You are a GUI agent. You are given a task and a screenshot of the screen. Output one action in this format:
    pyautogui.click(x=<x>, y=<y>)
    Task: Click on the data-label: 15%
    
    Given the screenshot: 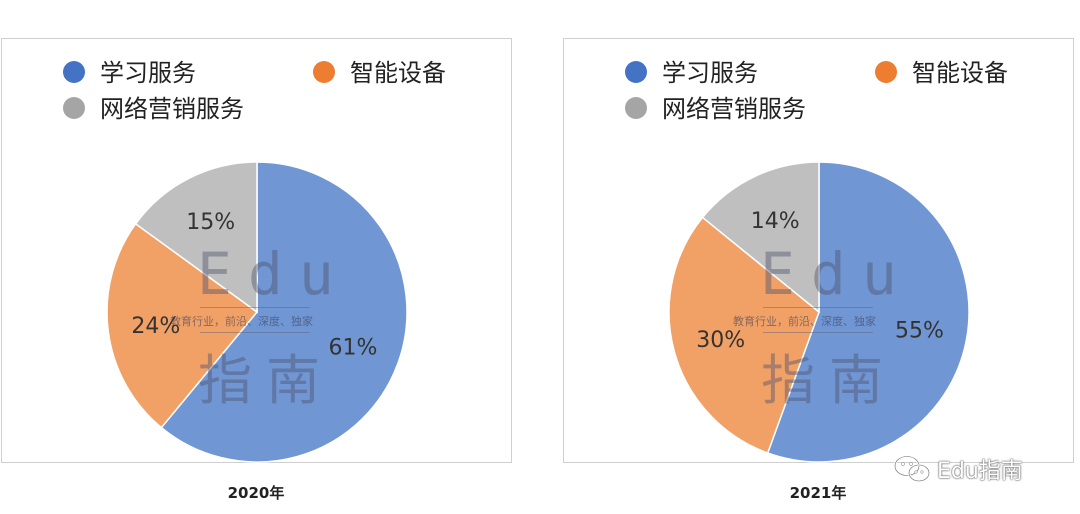 What is the action you would take?
    pyautogui.click(x=210, y=222)
    